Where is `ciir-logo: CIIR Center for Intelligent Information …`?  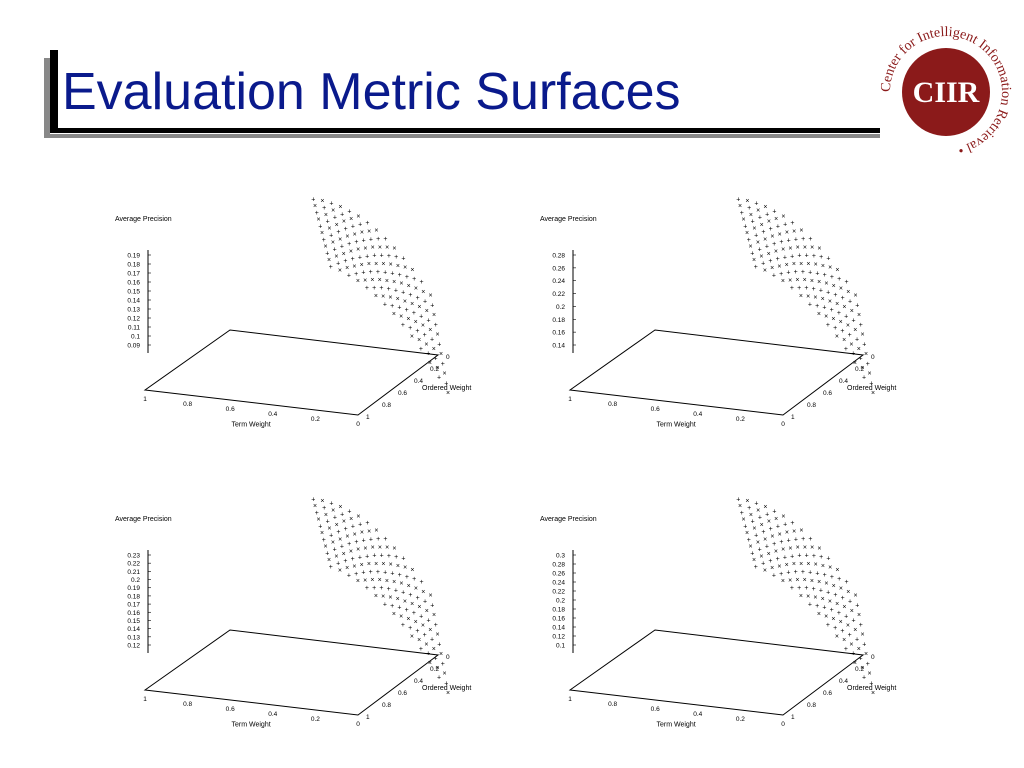
ciir-logo: CIIR Center for Intelligent Information … is located at coordinates (946, 92).